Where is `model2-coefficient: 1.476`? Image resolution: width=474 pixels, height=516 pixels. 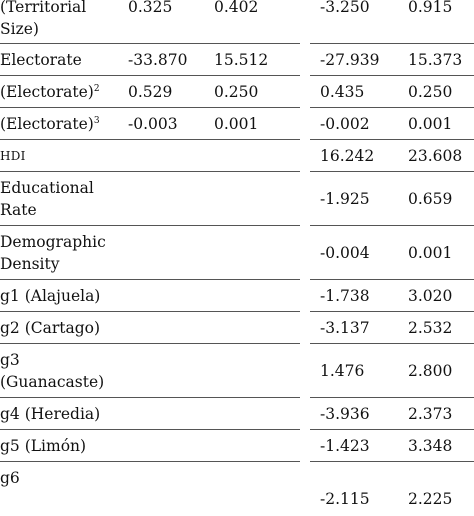 model2-coefficient: 1.476 is located at coordinates (342, 371).